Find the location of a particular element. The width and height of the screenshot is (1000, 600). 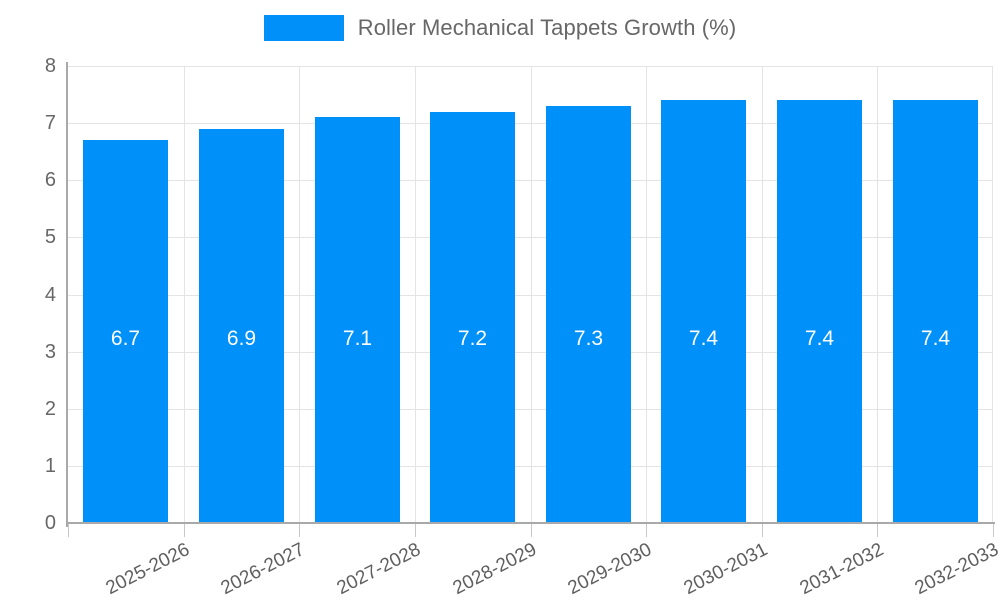

bar-value-label: 7.3 is located at coordinates (588, 338).